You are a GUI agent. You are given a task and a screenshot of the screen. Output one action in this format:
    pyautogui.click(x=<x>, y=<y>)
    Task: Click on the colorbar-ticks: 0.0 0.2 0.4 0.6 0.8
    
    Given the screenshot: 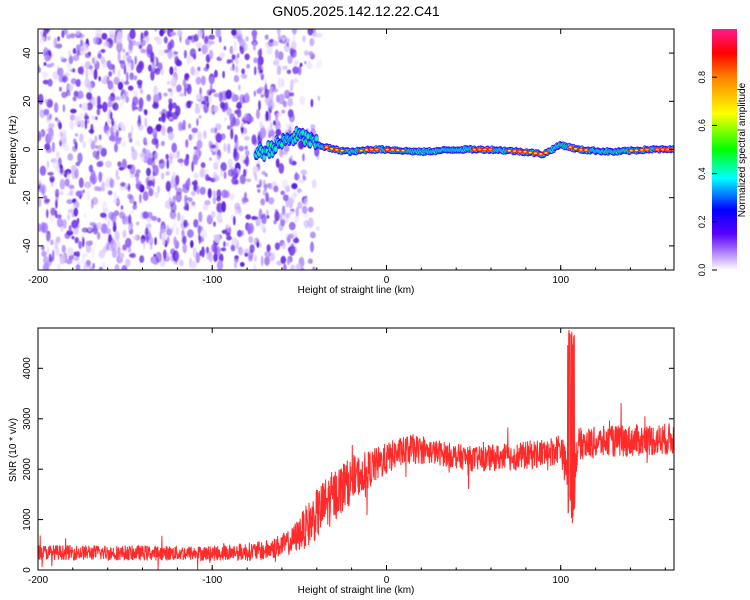 What is the action you would take?
    pyautogui.click(x=707, y=173)
    